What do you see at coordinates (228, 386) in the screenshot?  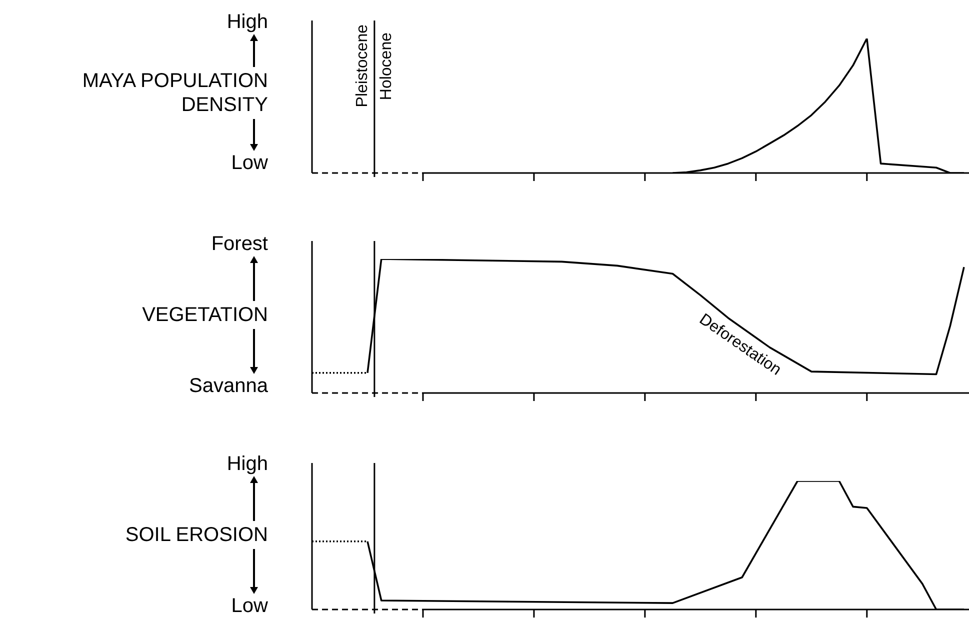 I see `text: Savanna` at bounding box center [228, 386].